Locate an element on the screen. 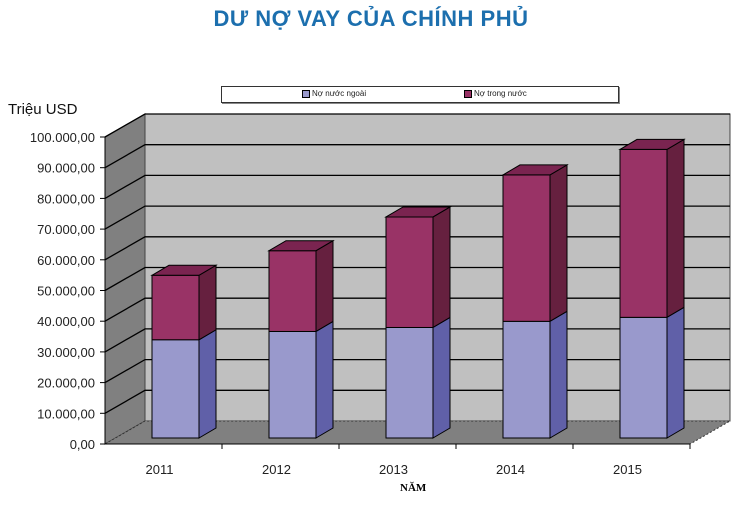 This screenshot has height=505, width=742. bar-2012-external is located at coordinates (292, 384).